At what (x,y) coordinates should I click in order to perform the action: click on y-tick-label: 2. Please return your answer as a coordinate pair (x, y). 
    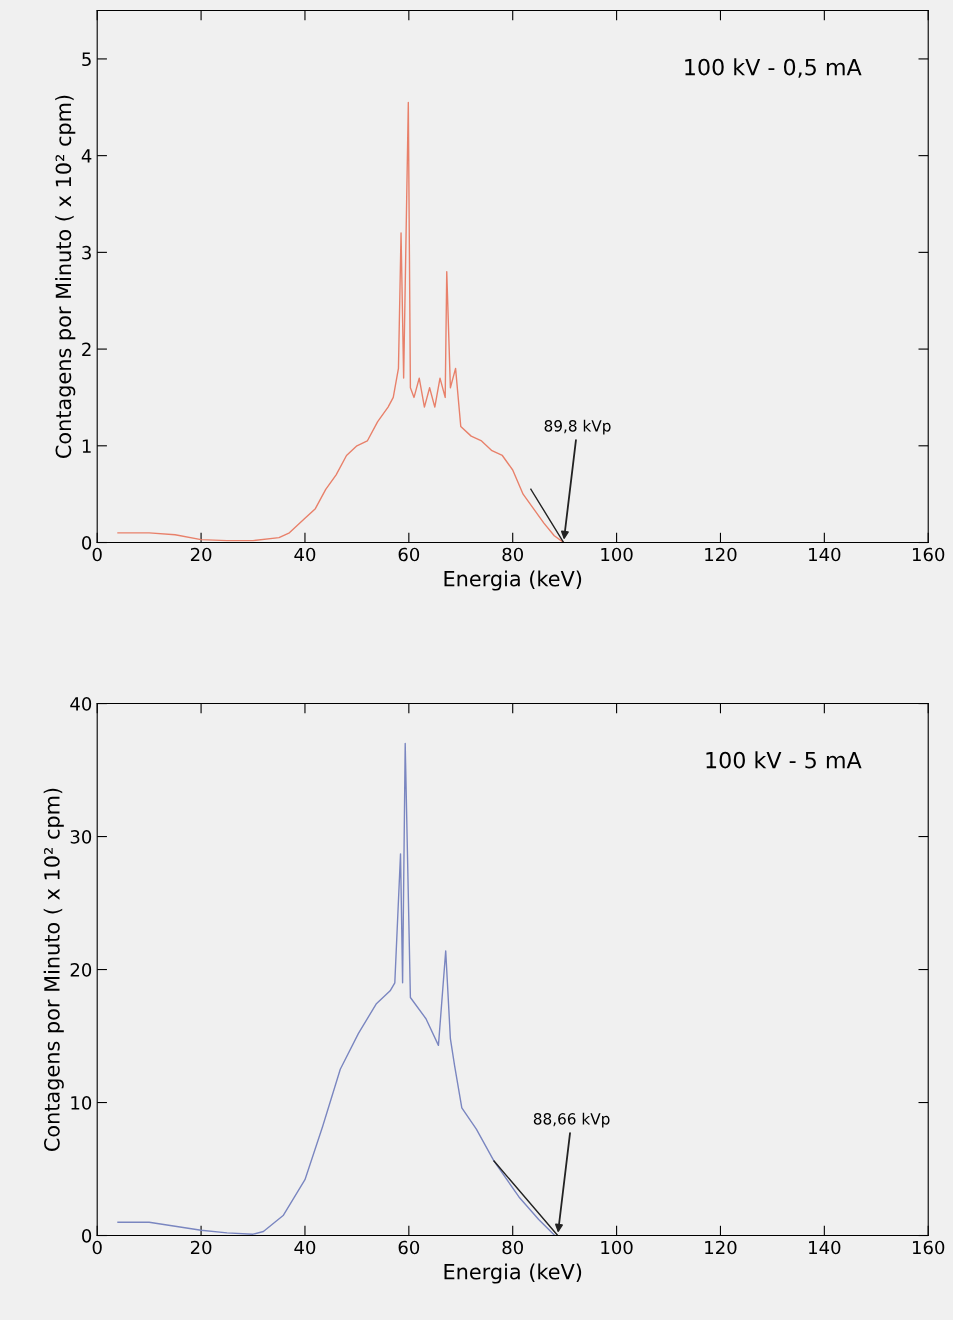
    Looking at the image, I should click on (86, 349).